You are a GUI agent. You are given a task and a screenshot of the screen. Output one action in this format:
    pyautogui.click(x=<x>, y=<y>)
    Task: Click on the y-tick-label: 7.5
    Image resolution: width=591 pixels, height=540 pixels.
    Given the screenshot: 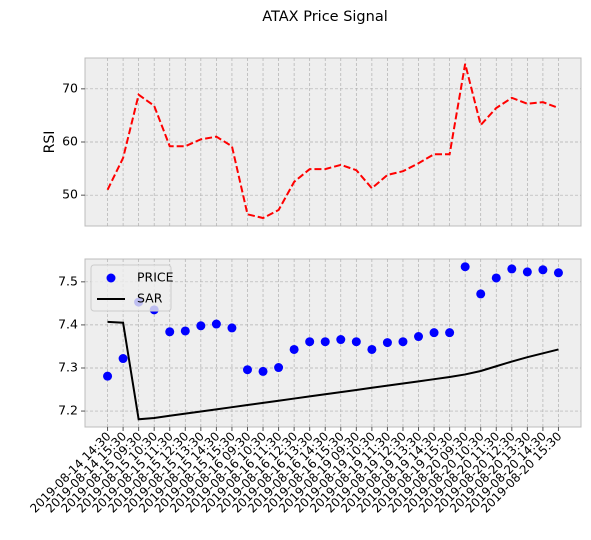 What is the action you would take?
    pyautogui.click(x=68, y=280)
    